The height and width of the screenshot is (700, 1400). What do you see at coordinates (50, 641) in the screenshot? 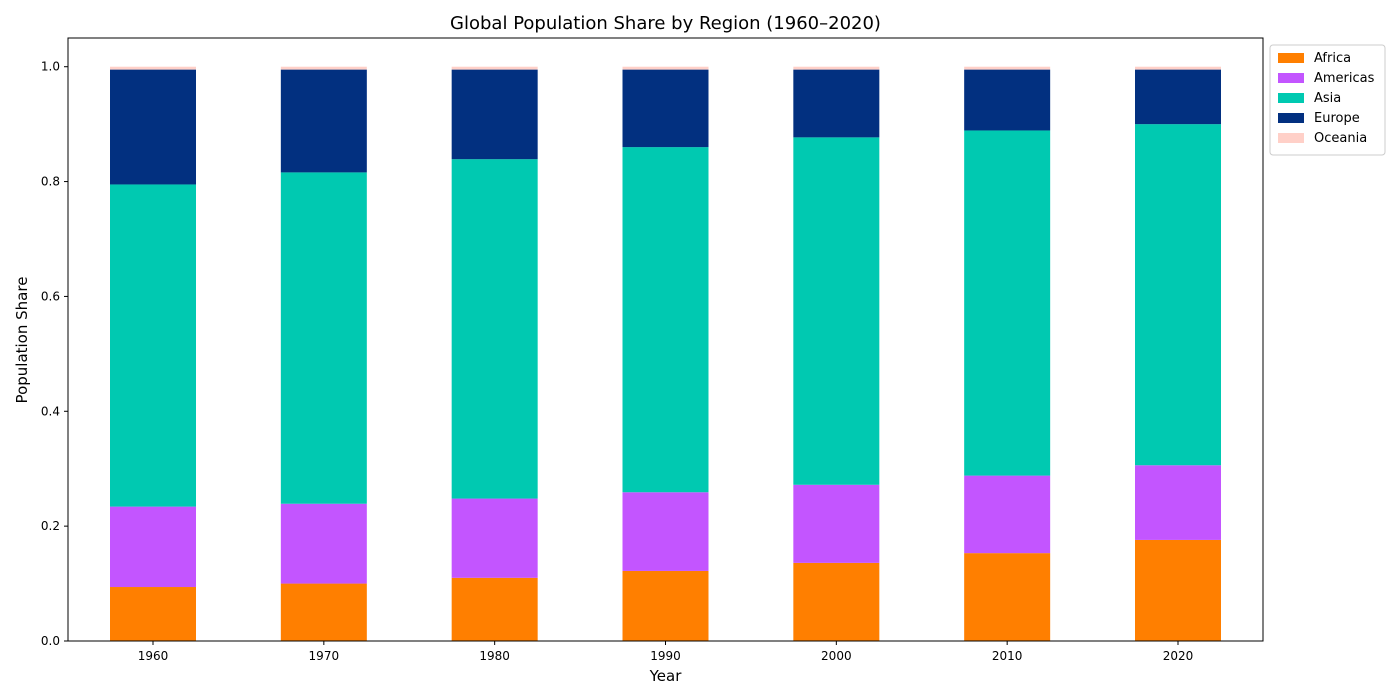
I see `y-tick-label: 0.0` at bounding box center [50, 641].